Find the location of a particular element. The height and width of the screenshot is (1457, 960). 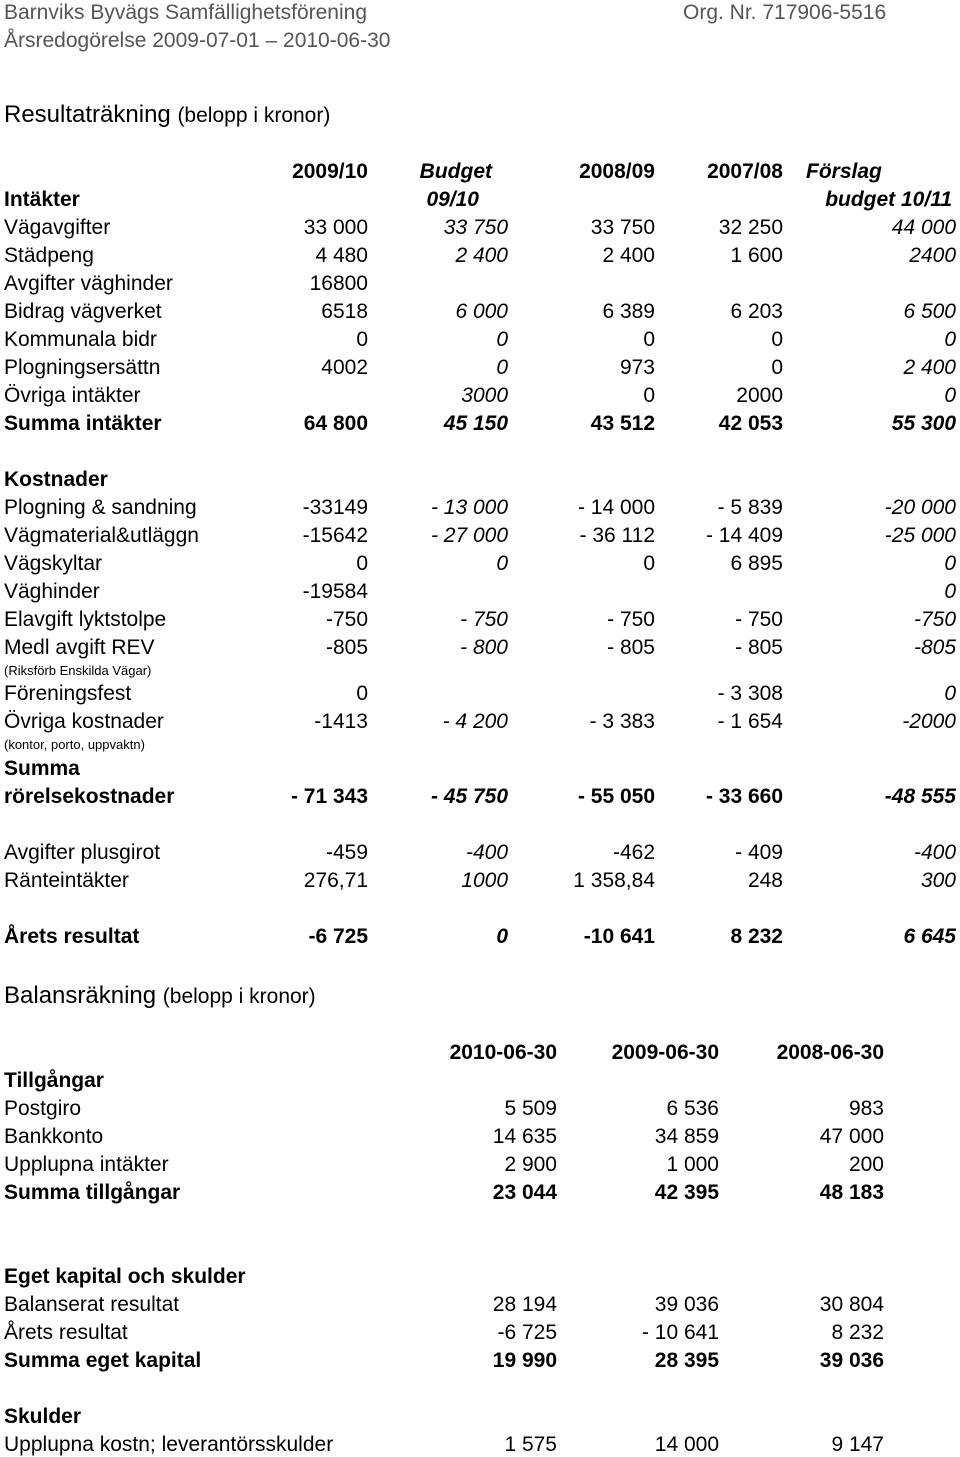

asset-row-value: 200 is located at coordinates (866, 1164).